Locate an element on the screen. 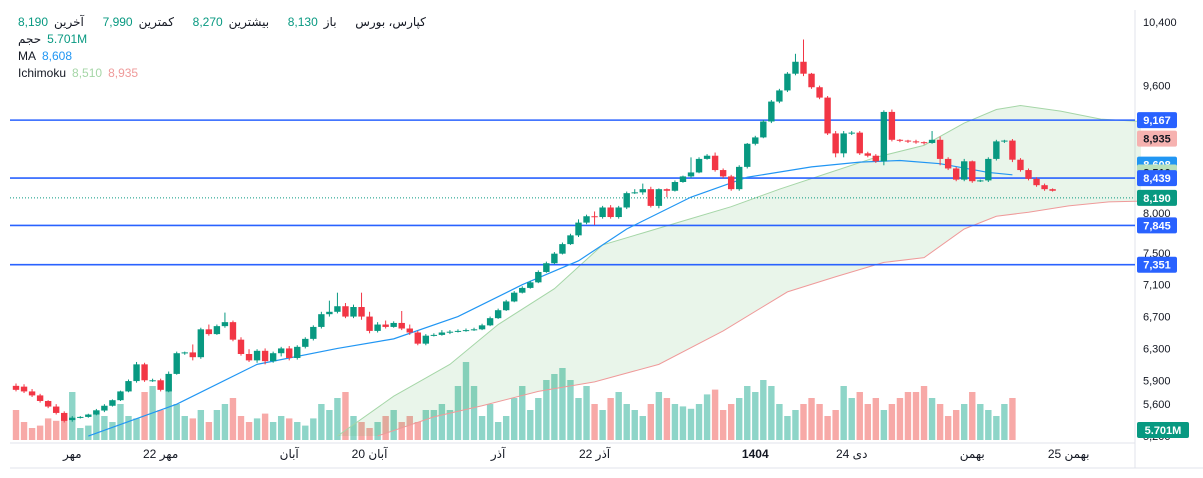 The image size is (1203, 478). volume-row: حجم 5.701M is located at coordinates (222, 39).